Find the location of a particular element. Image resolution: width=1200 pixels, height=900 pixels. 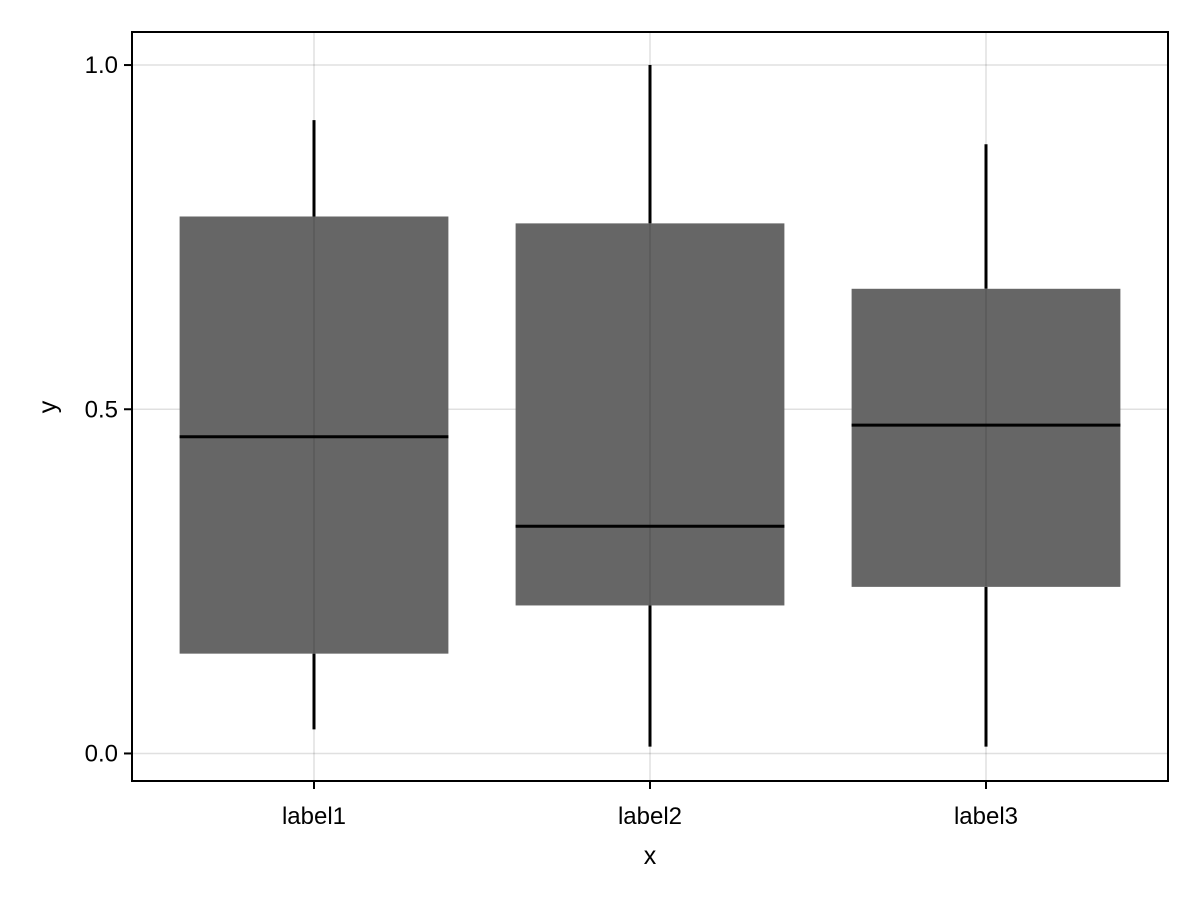

box-label2 is located at coordinates (650, 414).